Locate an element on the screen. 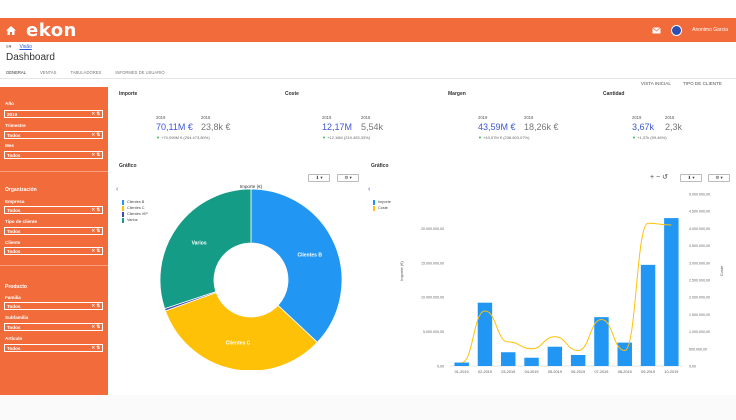  filter-label-empresa: Empresa is located at coordinates (15, 201).